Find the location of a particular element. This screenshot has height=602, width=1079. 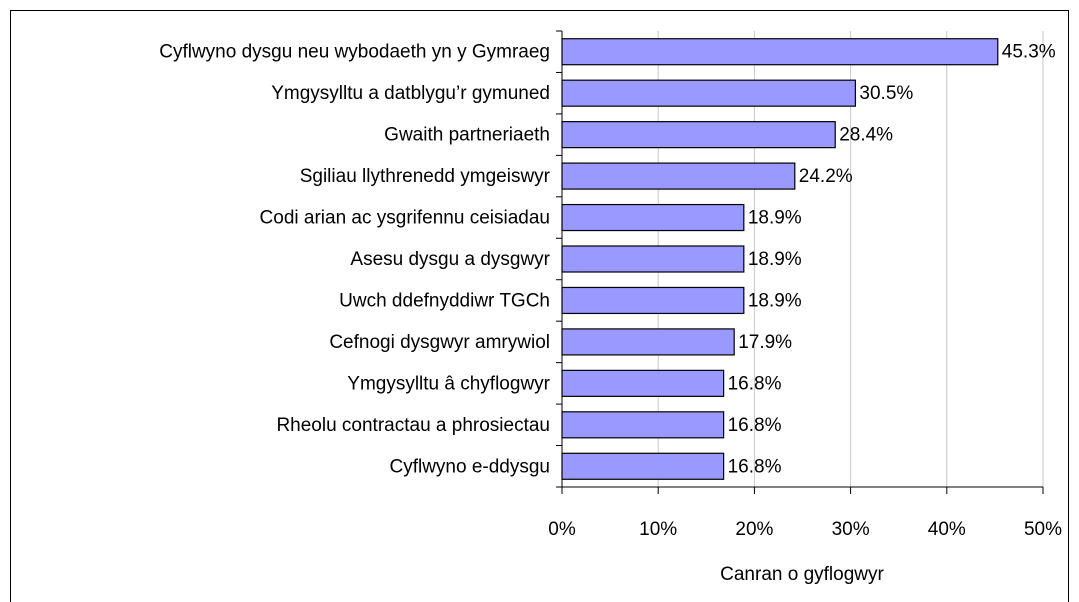

y-tick-label: Gwaith partneriaeth is located at coordinates (467, 135).